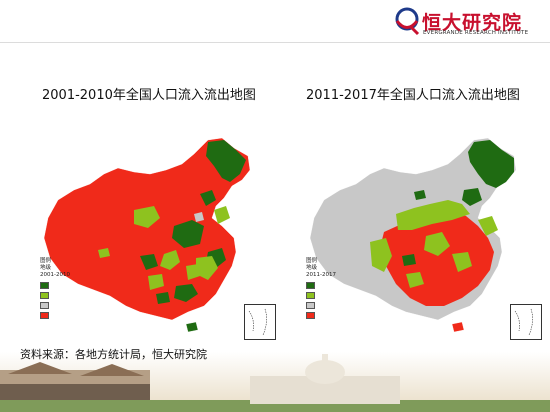 This screenshot has width=550, height=412. Describe the element at coordinates (199, 217) in the screenshot. I see `region-gray` at that location.